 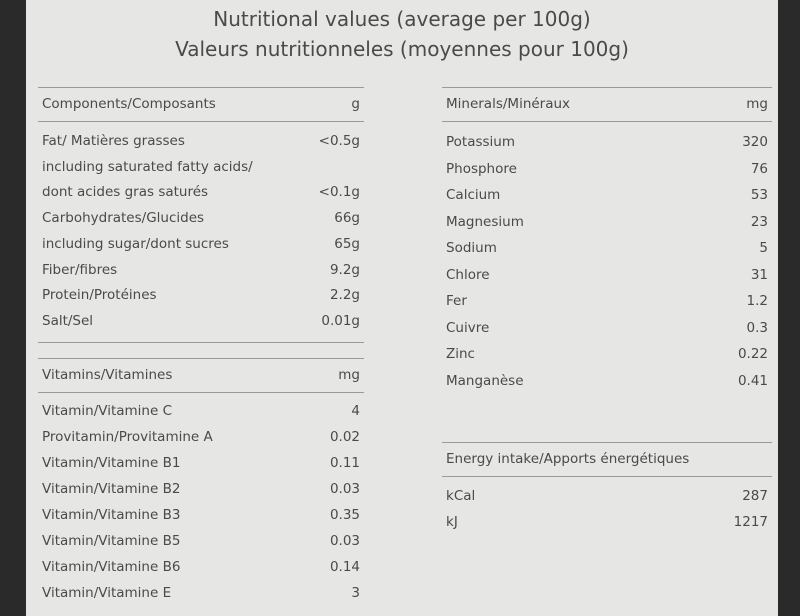 What do you see at coordinates (468, 327) in the screenshot?
I see `row-label: Cuivre` at bounding box center [468, 327].